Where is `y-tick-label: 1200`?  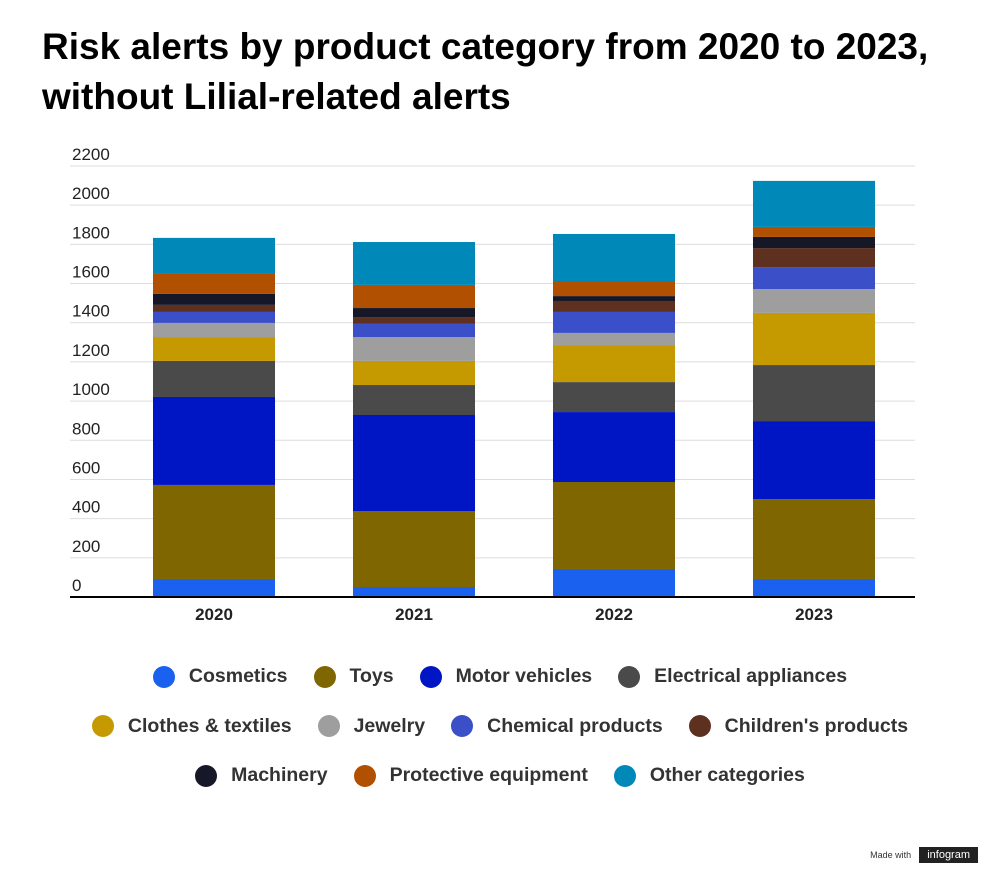
y-tick-label: 1200 is located at coordinates (91, 350).